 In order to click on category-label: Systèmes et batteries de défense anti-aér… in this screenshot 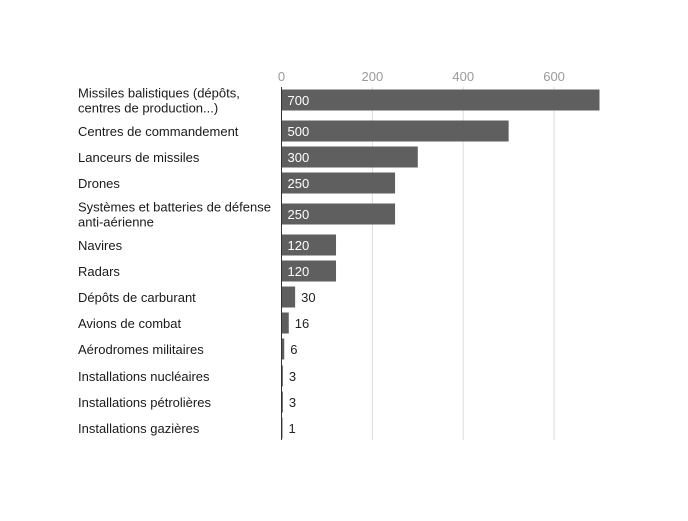, I will do `click(174, 215)`.